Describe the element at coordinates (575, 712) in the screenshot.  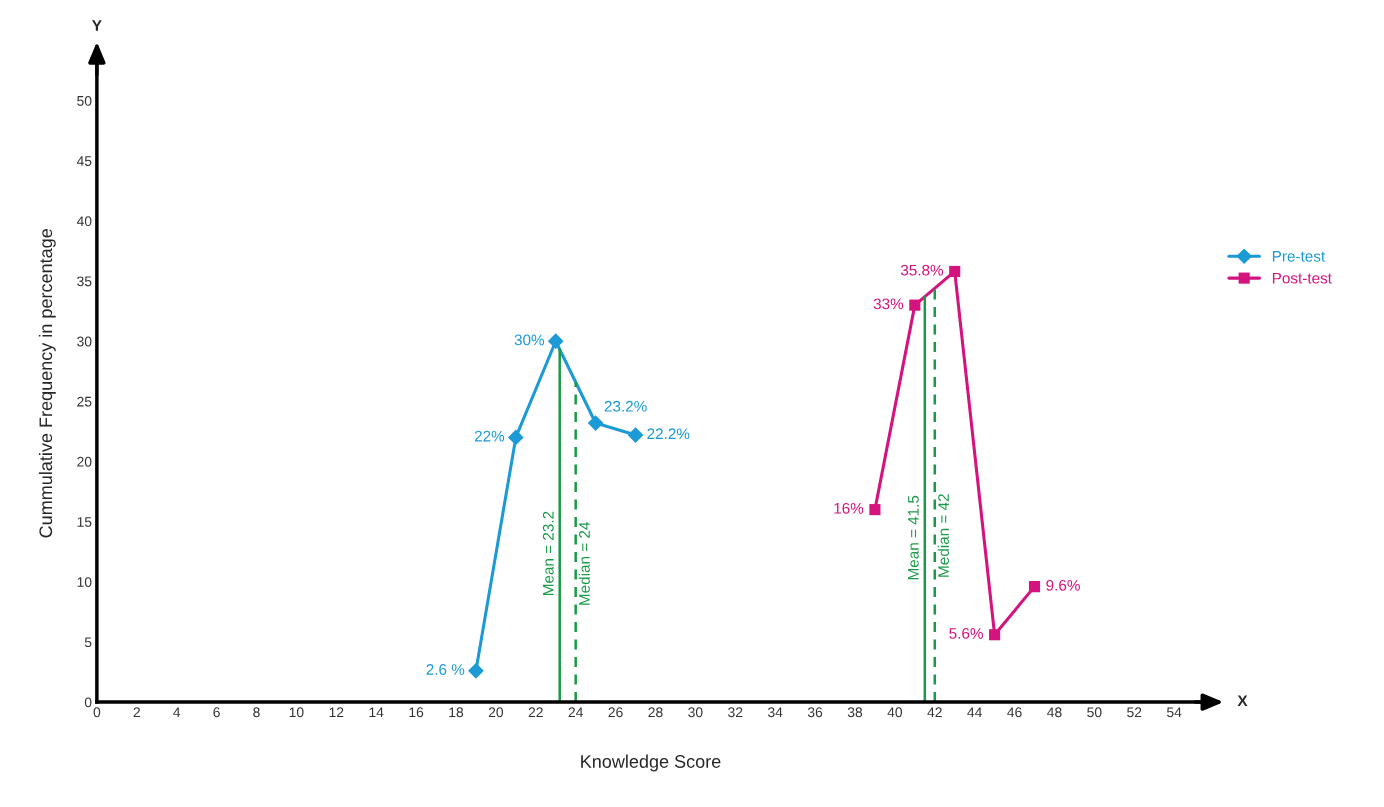
I see `x-tick-label: 24` at that location.